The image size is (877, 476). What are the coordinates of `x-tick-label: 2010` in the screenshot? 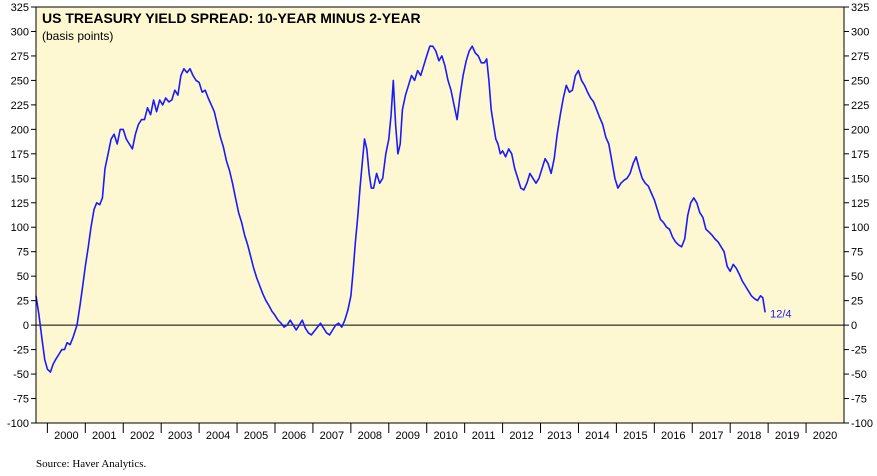 It's located at (445, 436).